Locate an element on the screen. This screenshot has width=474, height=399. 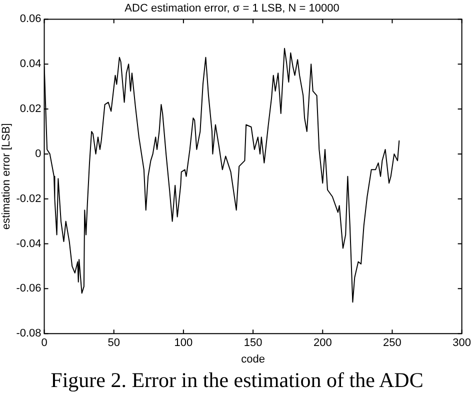
y-tick-label: -0.04 is located at coordinates (29, 244).